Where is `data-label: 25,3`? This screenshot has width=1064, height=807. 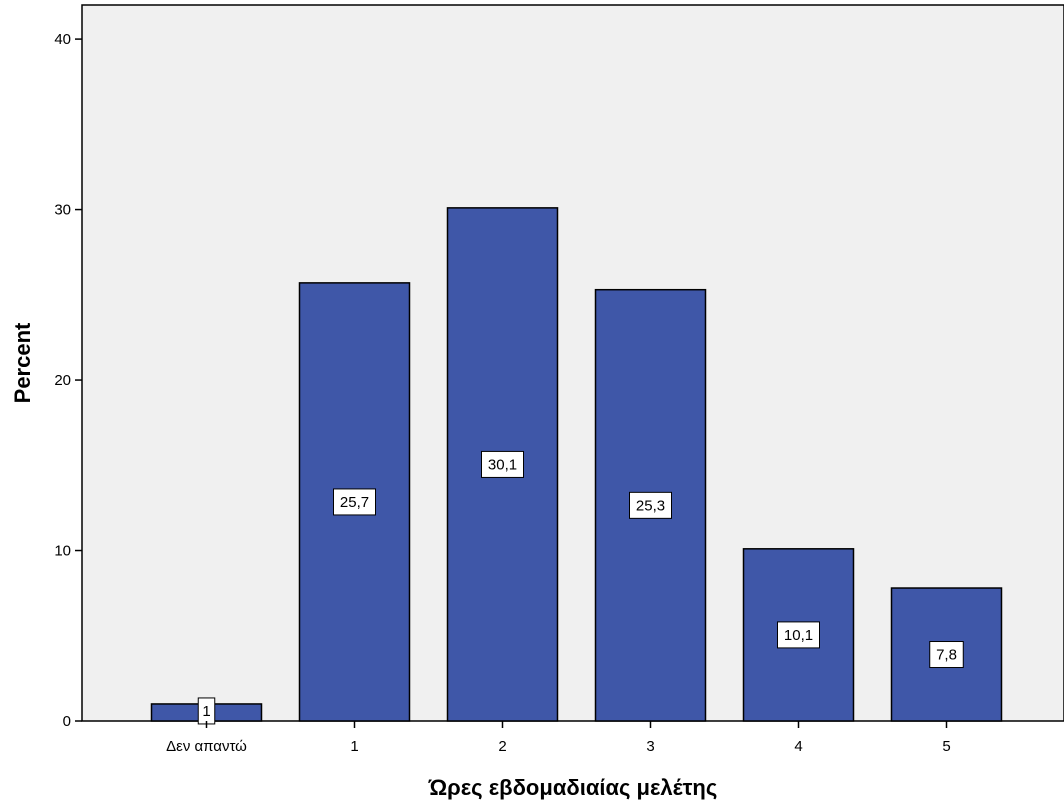 data-label: 25,3 is located at coordinates (650, 505).